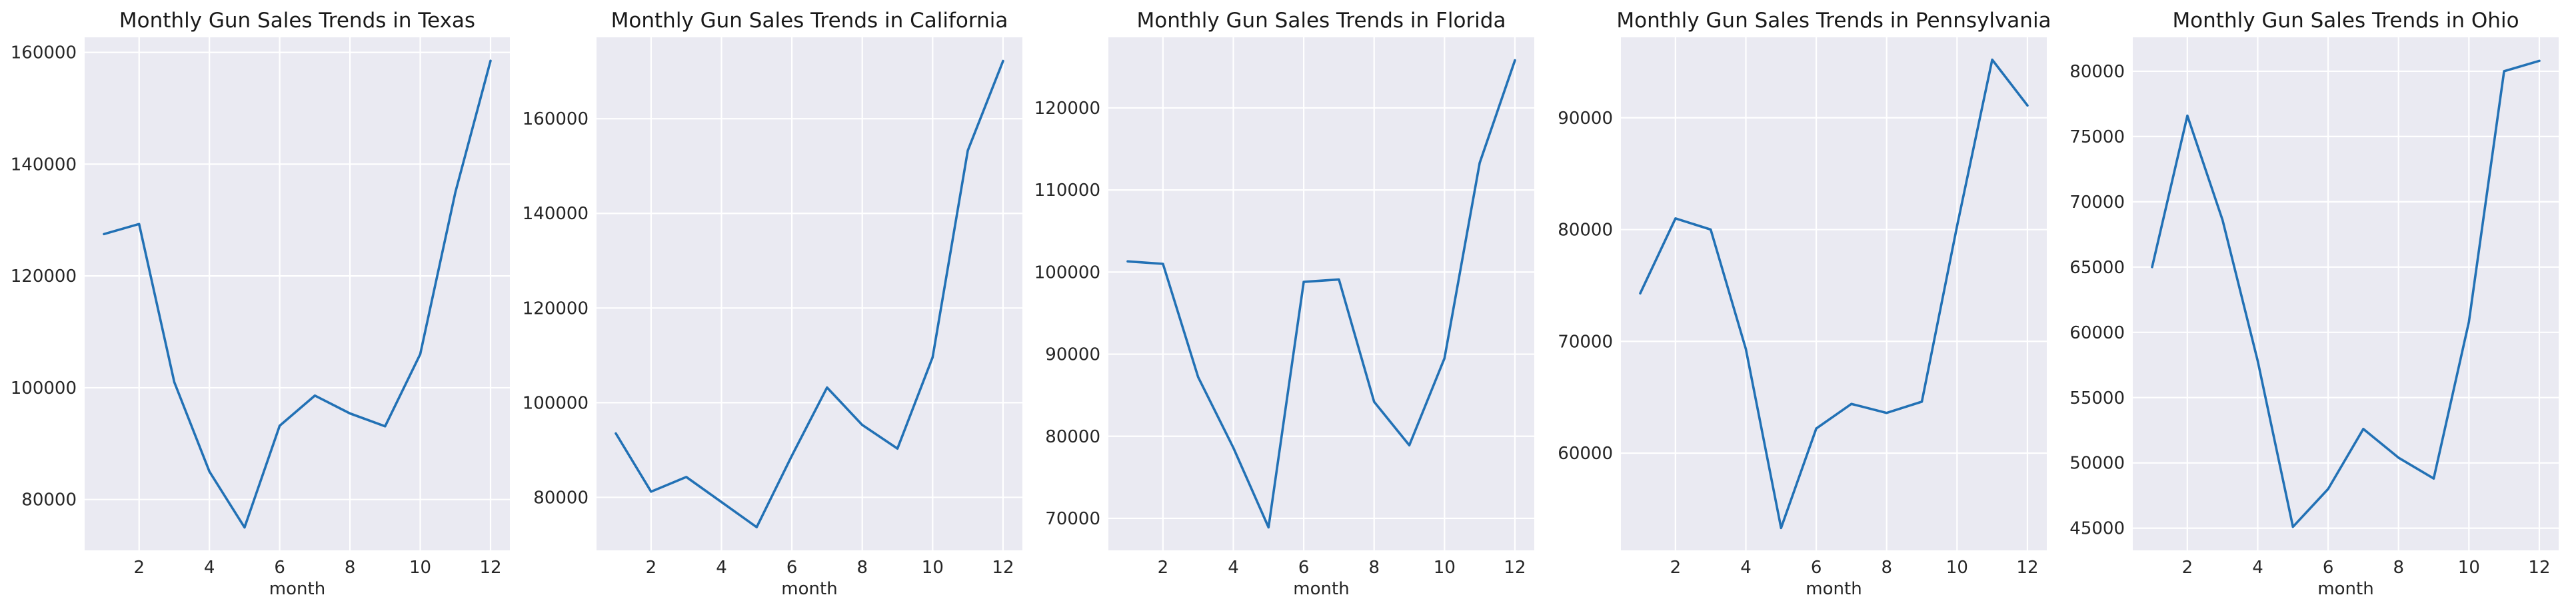 This screenshot has height=595, width=2576. What do you see at coordinates (1834, 21) in the screenshot?
I see `chart-title: Monthly Gun Sales Trends in Pennsylvania` at bounding box center [1834, 21].